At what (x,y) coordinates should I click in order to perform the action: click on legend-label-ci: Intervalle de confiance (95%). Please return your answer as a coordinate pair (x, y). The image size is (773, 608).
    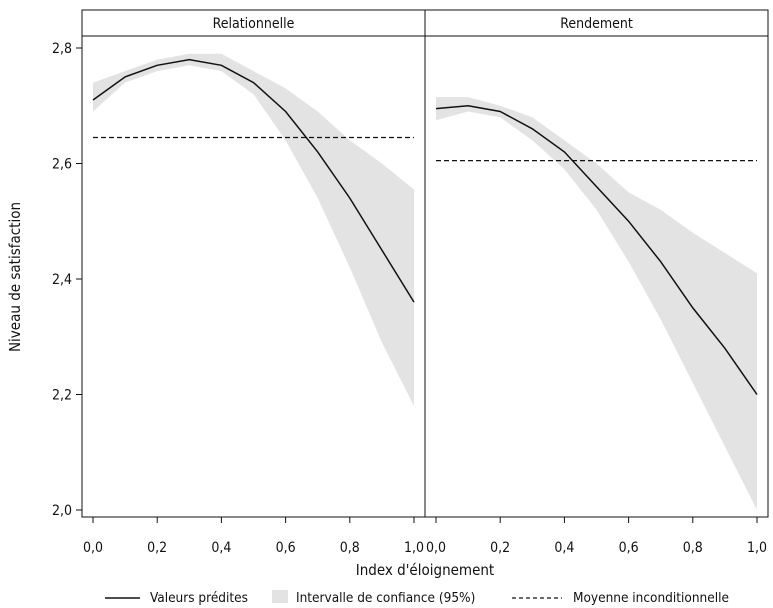
    Looking at the image, I should click on (385, 598).